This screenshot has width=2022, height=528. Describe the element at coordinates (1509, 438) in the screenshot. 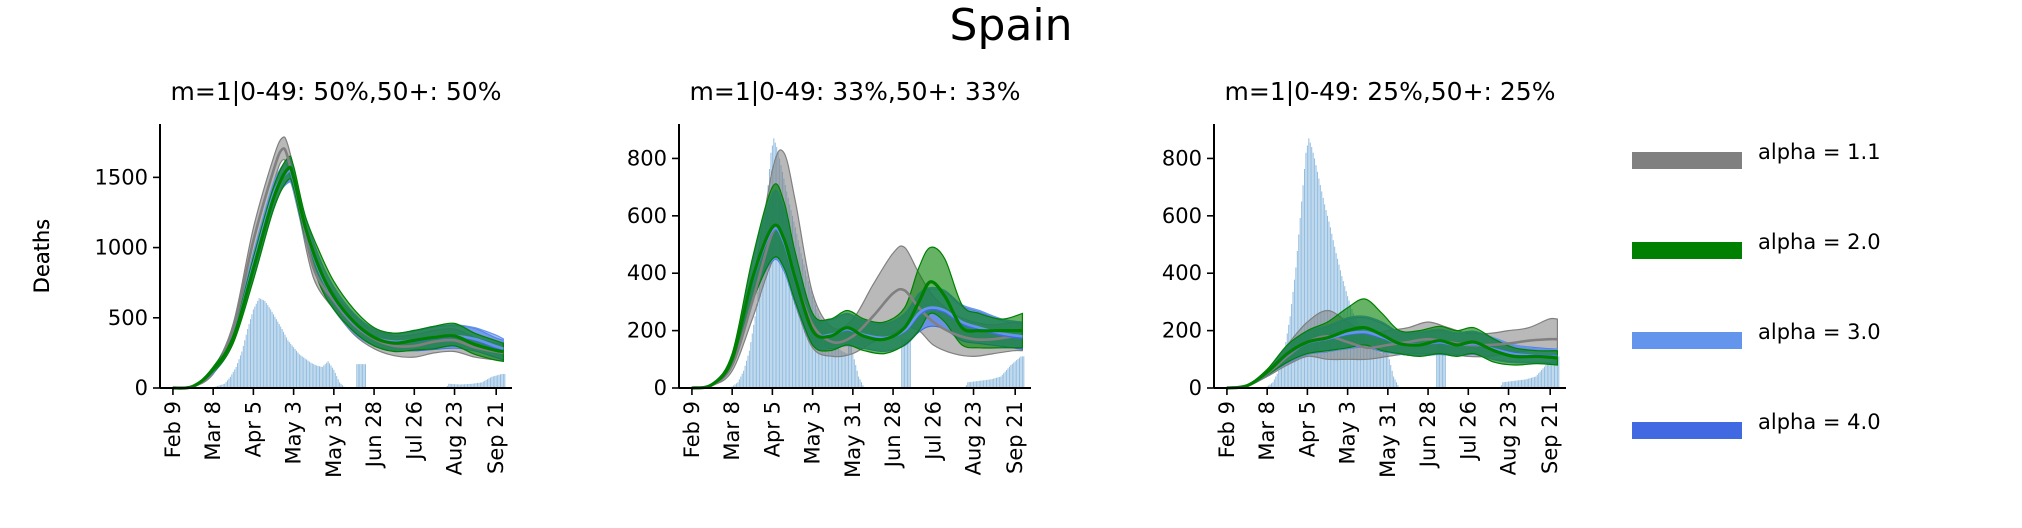

I see `x-tick-label: Aug 23` at that location.